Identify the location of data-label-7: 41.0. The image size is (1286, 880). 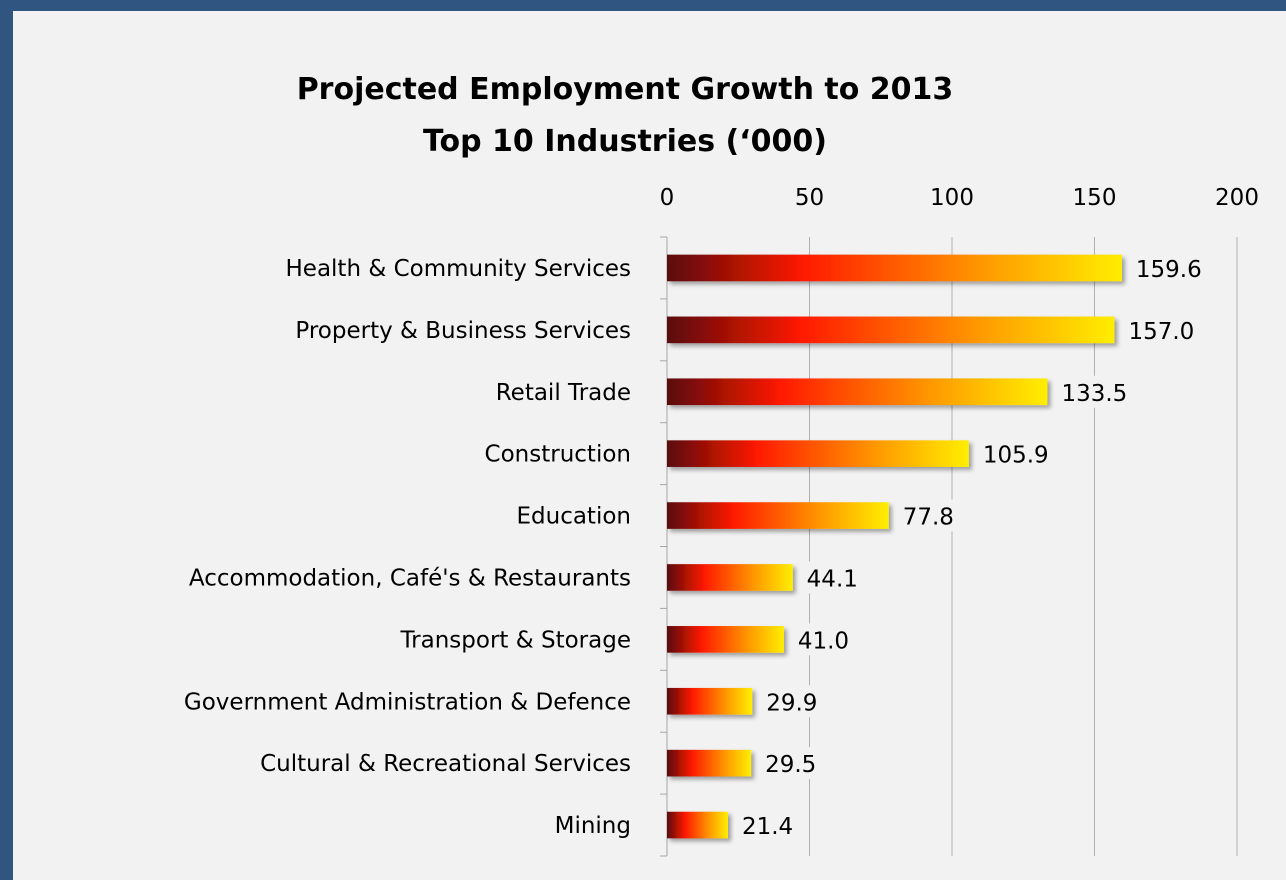
(823, 641).